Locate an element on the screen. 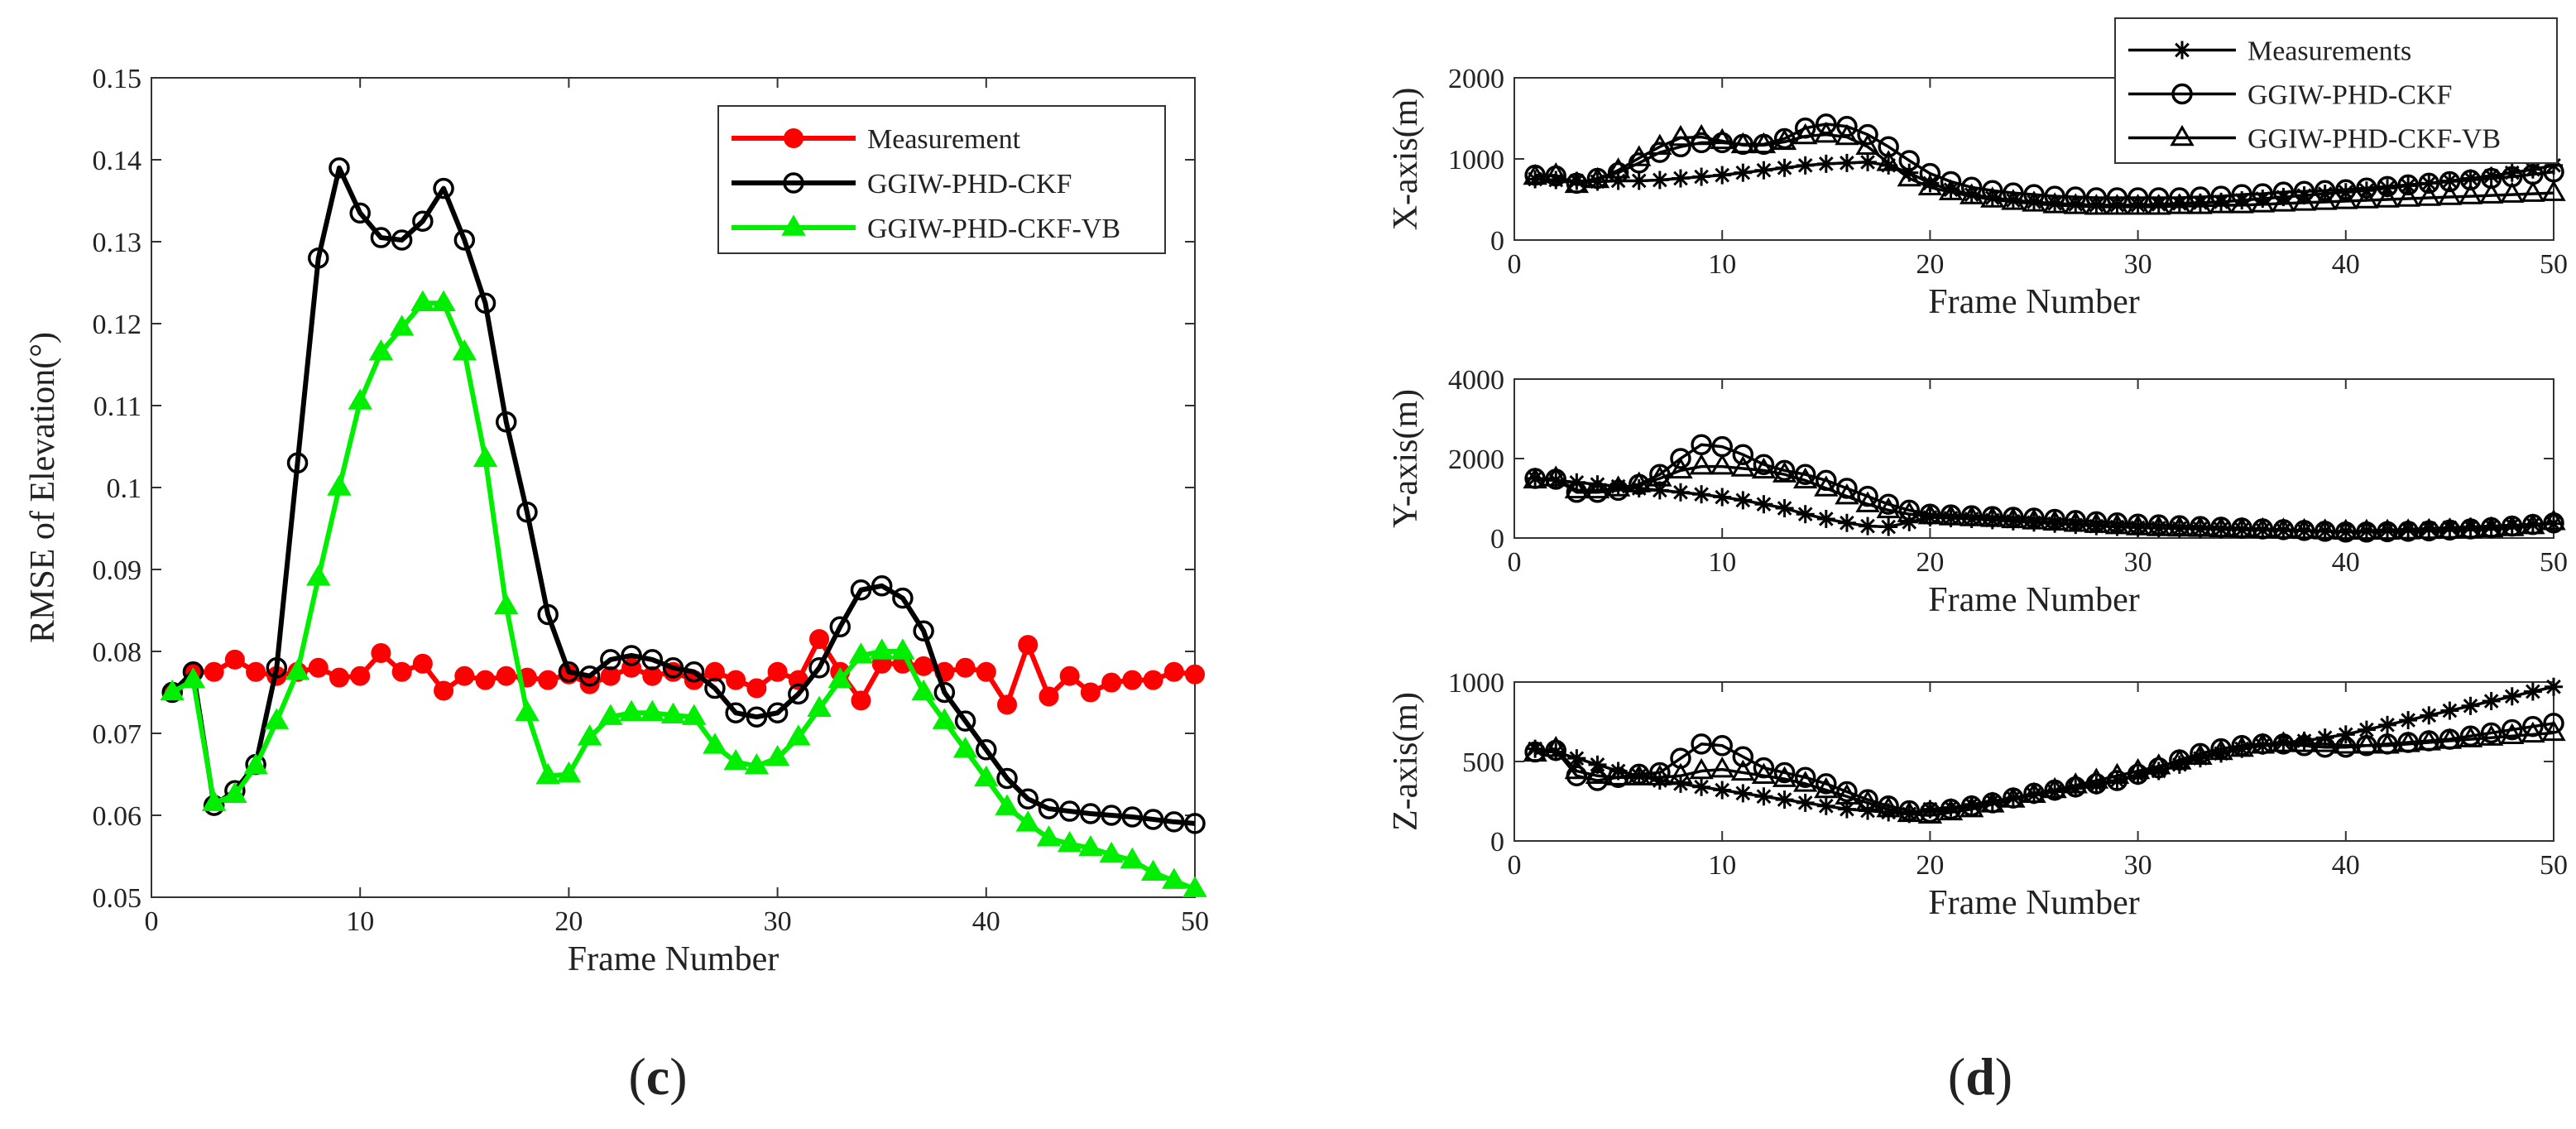 The width and height of the screenshot is (2576, 1129). y-tick-label: 0.15 is located at coordinates (117, 79).